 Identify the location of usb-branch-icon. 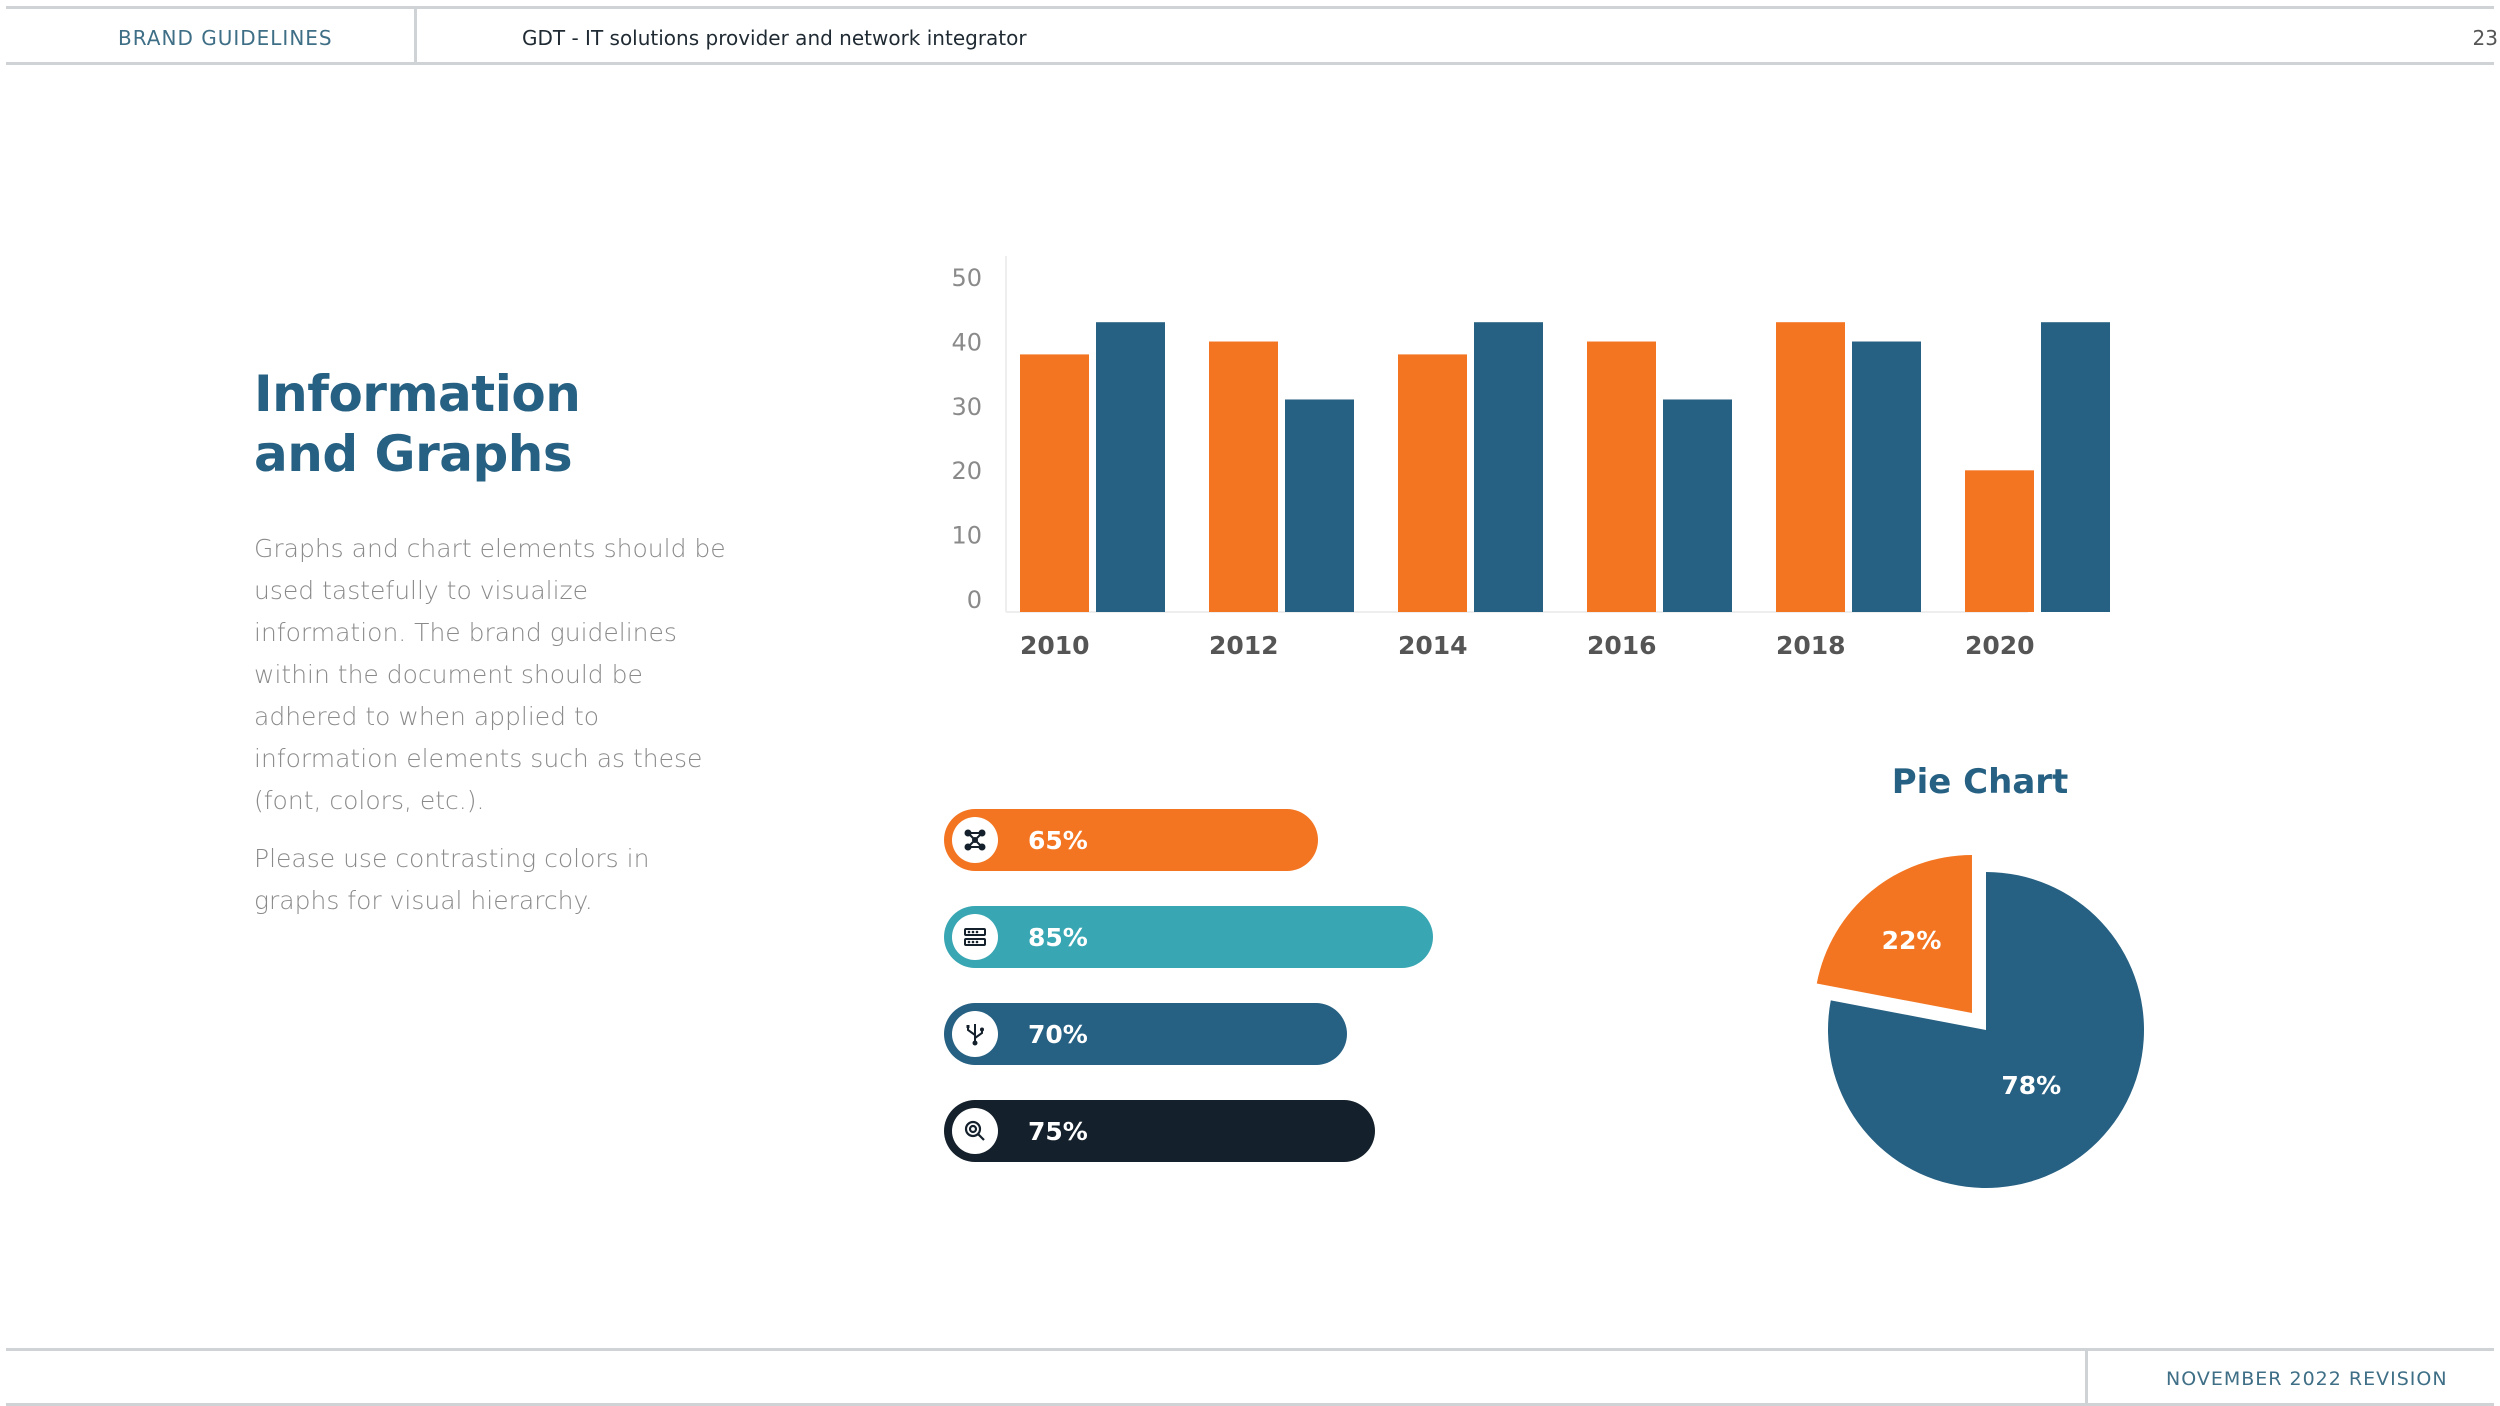
(975, 1034).